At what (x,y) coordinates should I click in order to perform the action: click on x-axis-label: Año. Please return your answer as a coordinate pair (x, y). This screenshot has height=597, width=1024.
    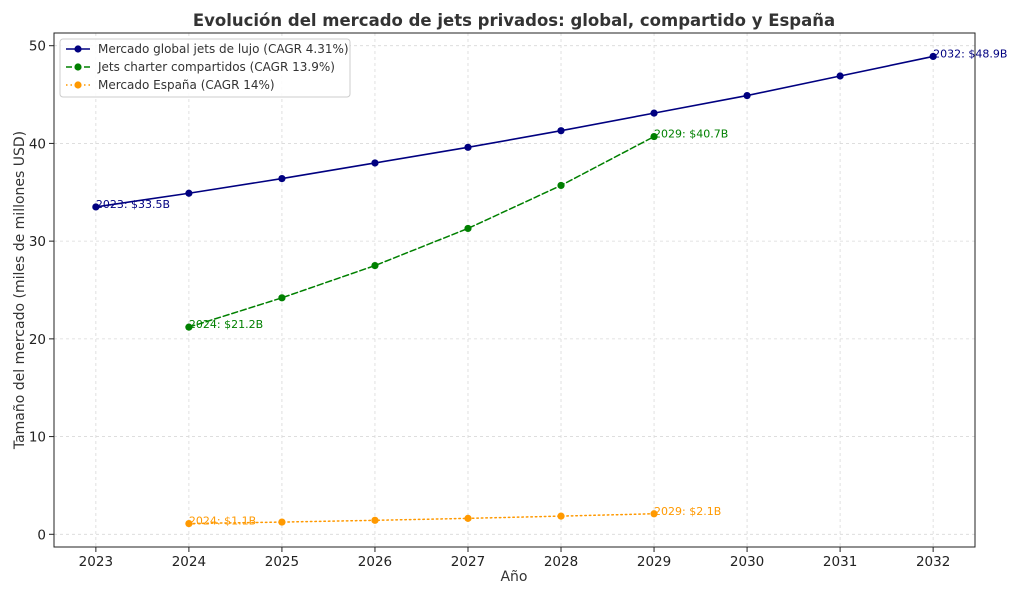
    Looking at the image, I should click on (513, 577).